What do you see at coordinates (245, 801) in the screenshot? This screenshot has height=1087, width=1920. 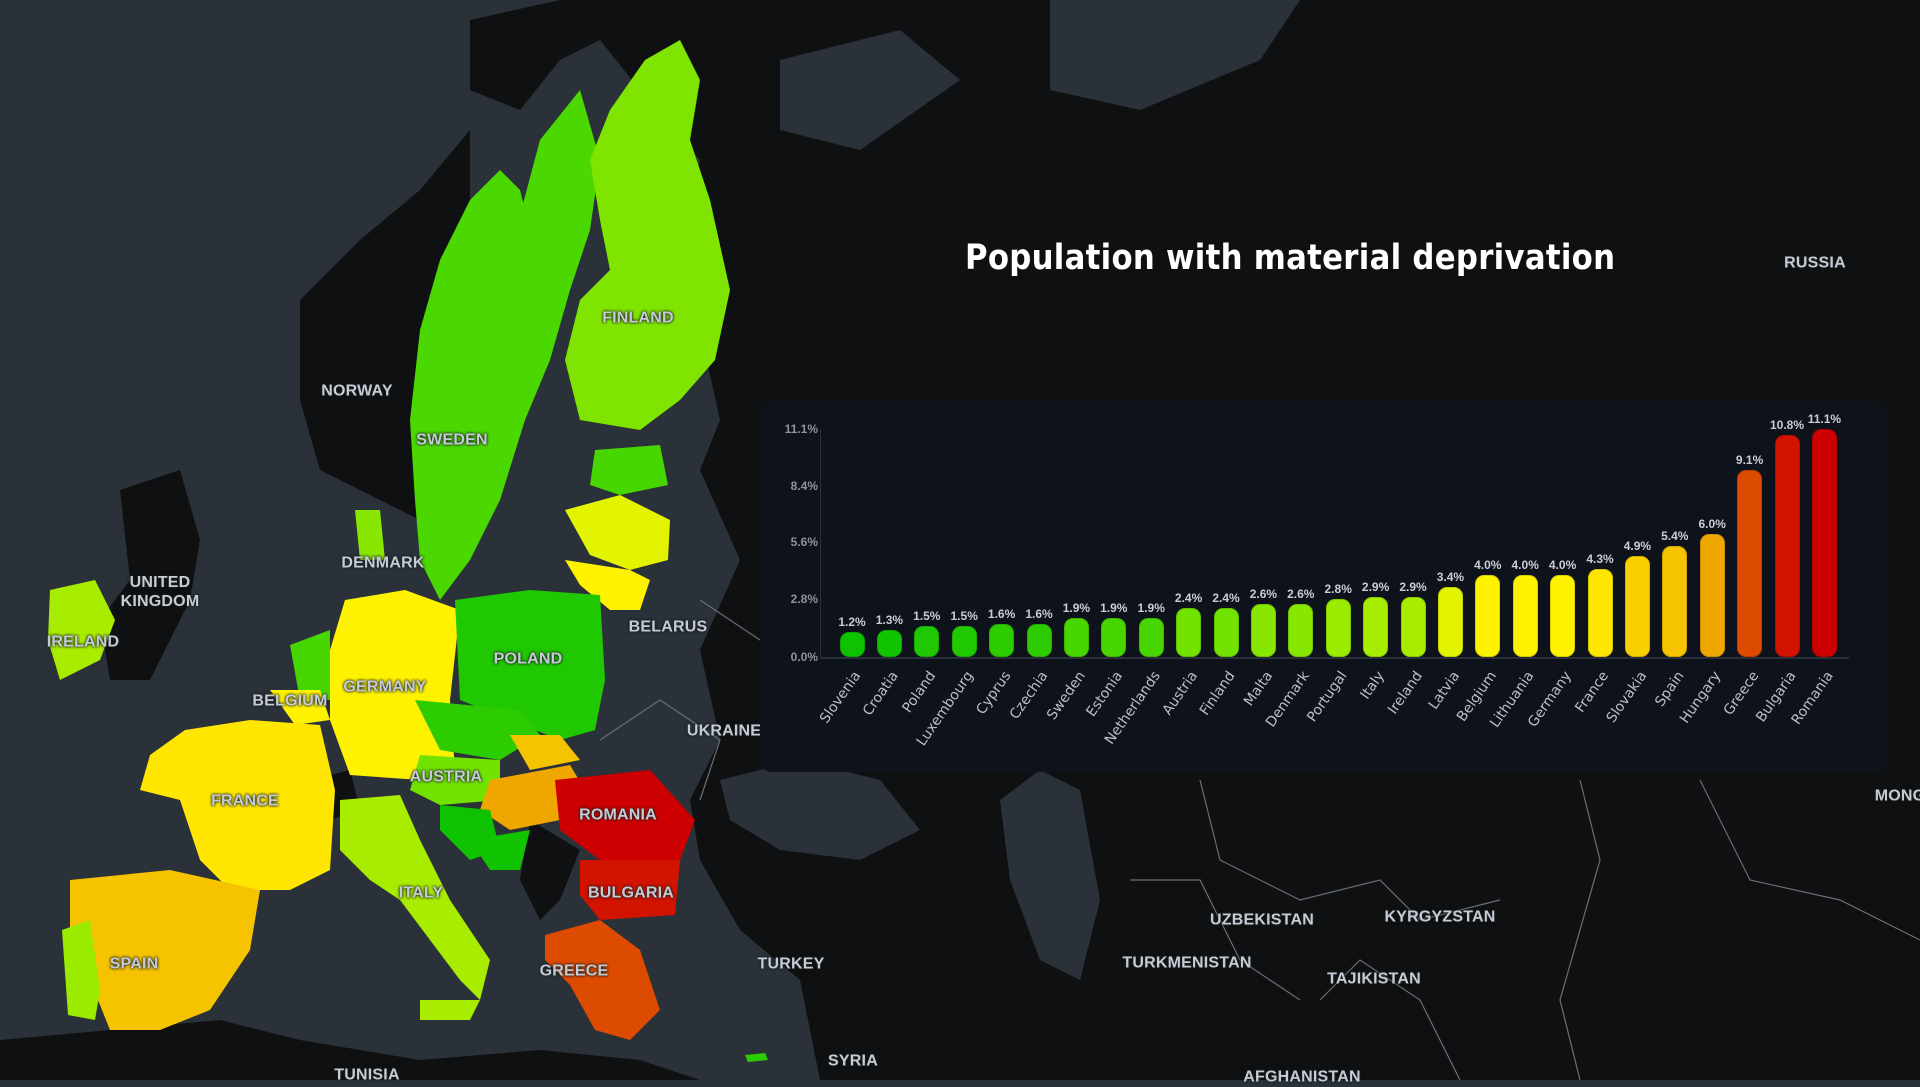 I see `map-label: FRANCE` at bounding box center [245, 801].